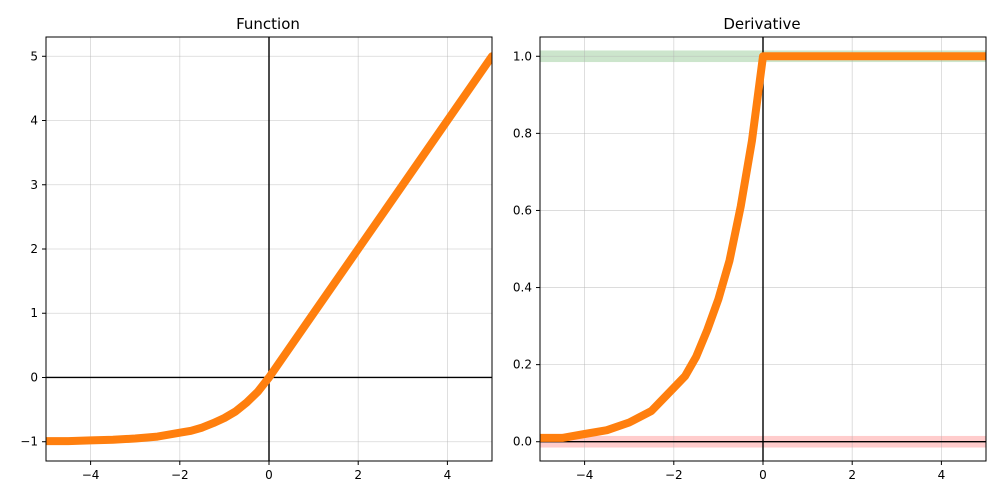 The image size is (1000, 500). What do you see at coordinates (180, 475) in the screenshot?
I see `function-x-tick-label-1: −2` at bounding box center [180, 475].